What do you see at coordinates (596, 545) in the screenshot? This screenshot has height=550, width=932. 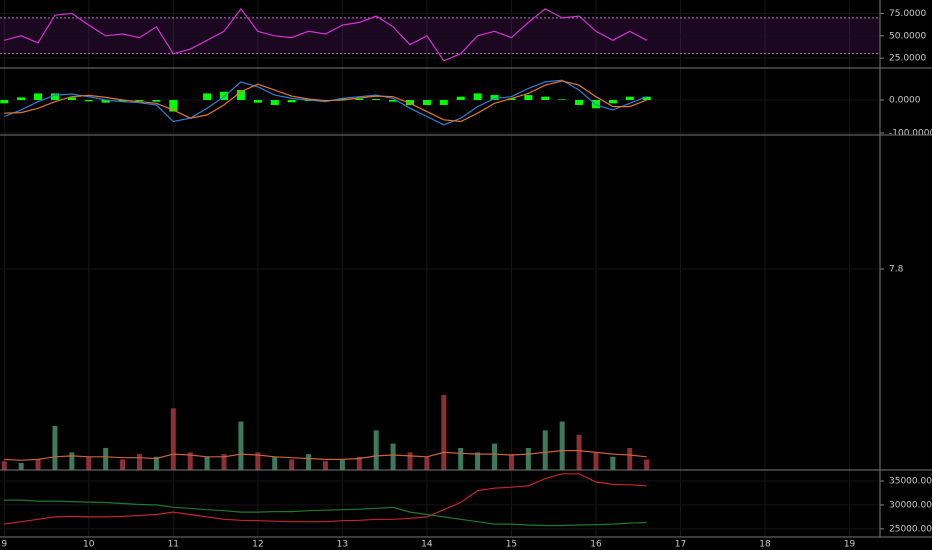 I see `x-tick-label: 16` at bounding box center [596, 545].